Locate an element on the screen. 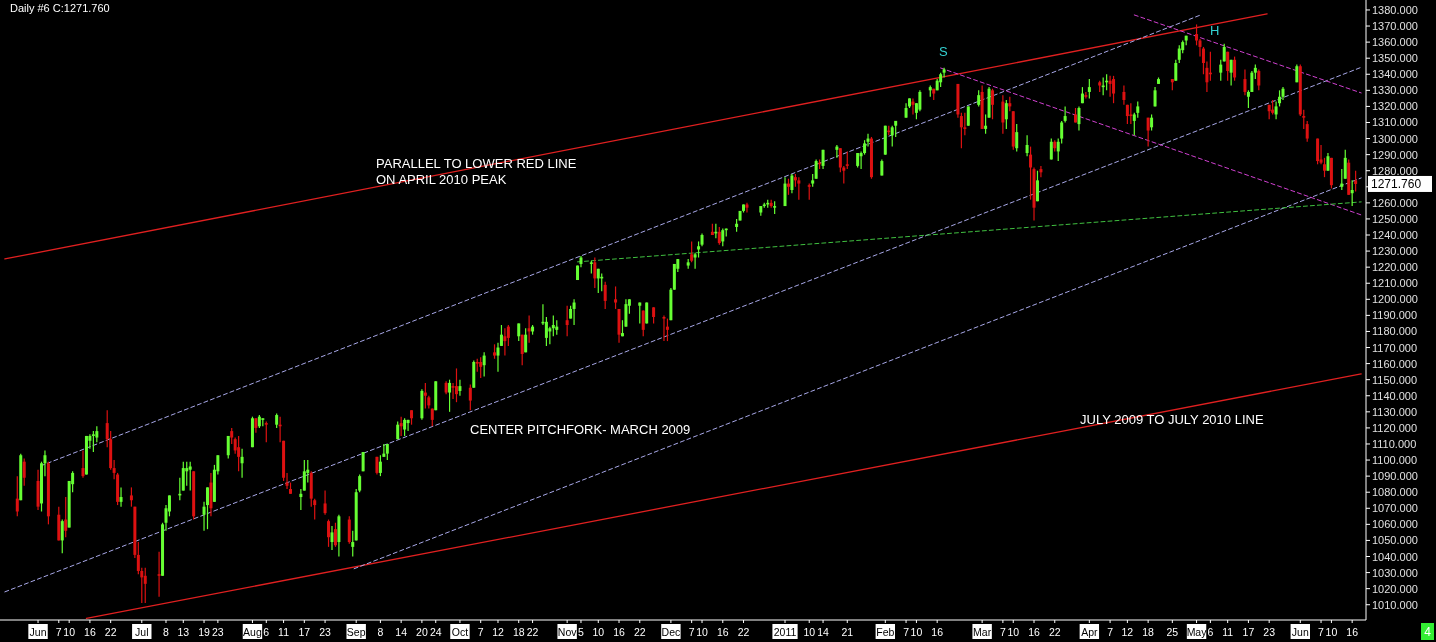 Image resolution: width=1436 pixels, height=642 pixels. y-tick-label: 1210.000 is located at coordinates (1395, 283).